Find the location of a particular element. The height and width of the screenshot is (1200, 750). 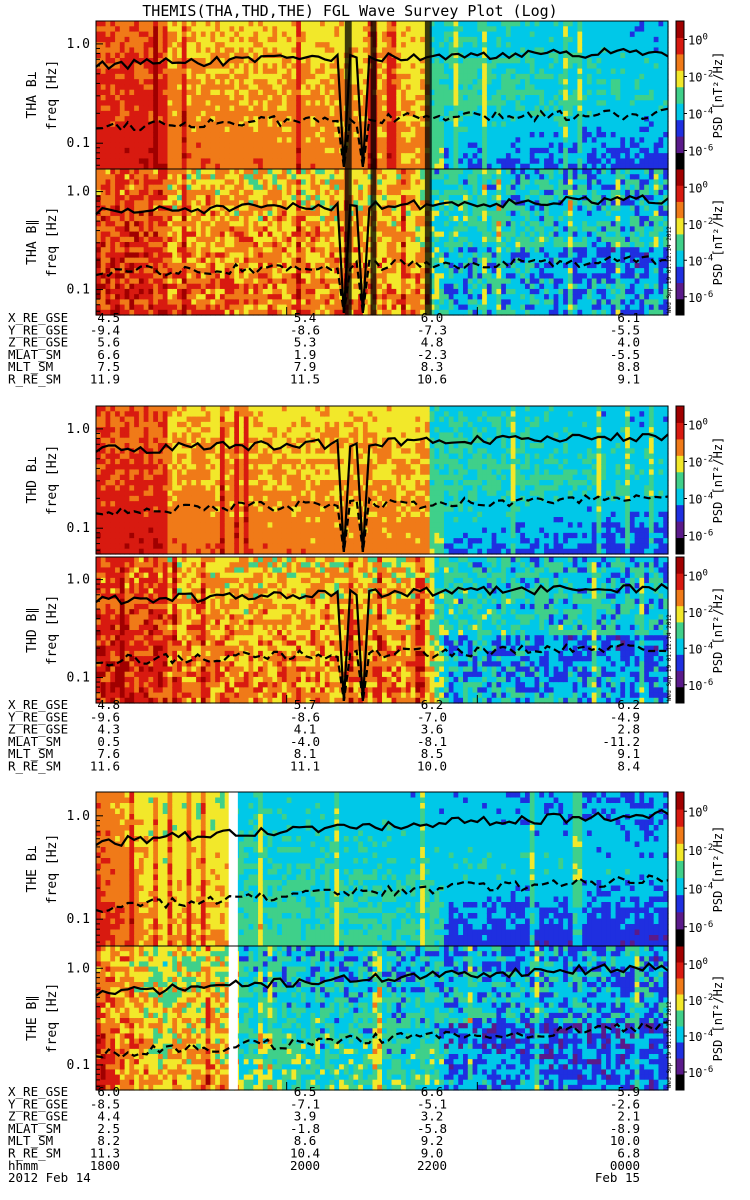

ephemeris-value: 4.3 is located at coordinates (108, 729).